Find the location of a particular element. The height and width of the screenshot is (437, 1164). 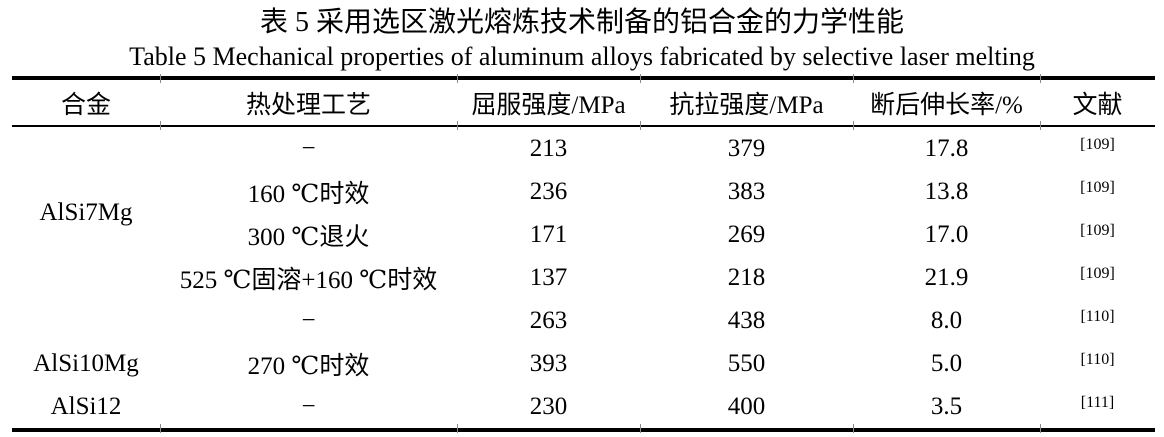

reference-superscript: [111] is located at coordinates (1097, 402).